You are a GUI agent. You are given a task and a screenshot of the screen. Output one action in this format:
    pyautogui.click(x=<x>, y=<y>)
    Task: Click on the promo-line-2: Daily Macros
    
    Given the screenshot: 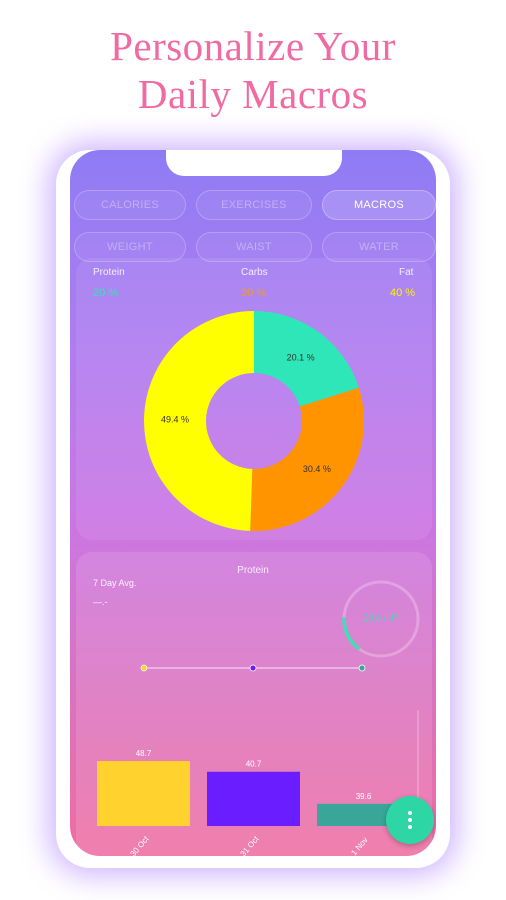 What is the action you would take?
    pyautogui.click(x=253, y=94)
    